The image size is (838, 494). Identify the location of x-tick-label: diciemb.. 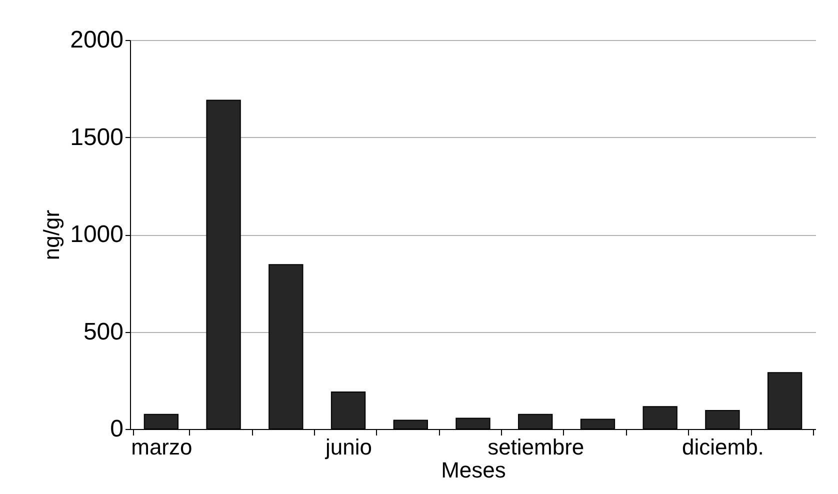
(723, 447).